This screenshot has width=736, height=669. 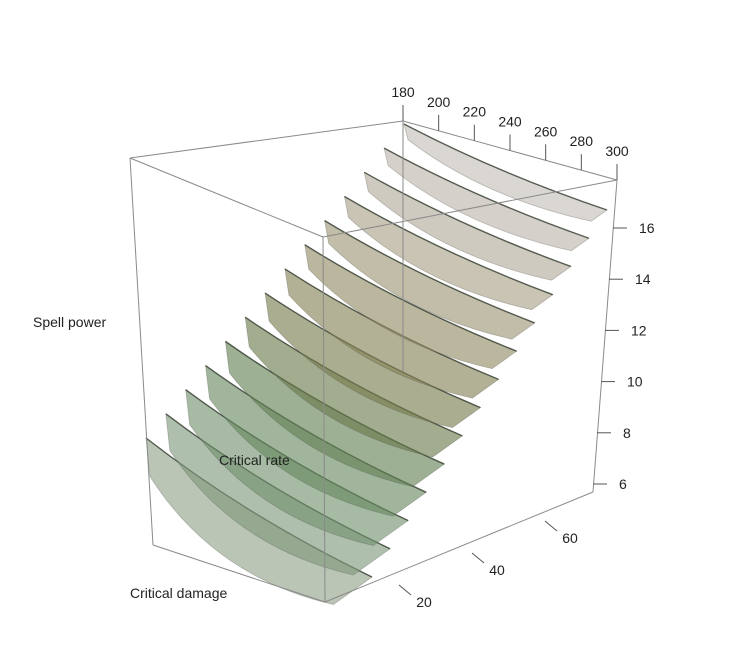 I want to click on z-tick-6-label: 6, so click(x=623, y=484).